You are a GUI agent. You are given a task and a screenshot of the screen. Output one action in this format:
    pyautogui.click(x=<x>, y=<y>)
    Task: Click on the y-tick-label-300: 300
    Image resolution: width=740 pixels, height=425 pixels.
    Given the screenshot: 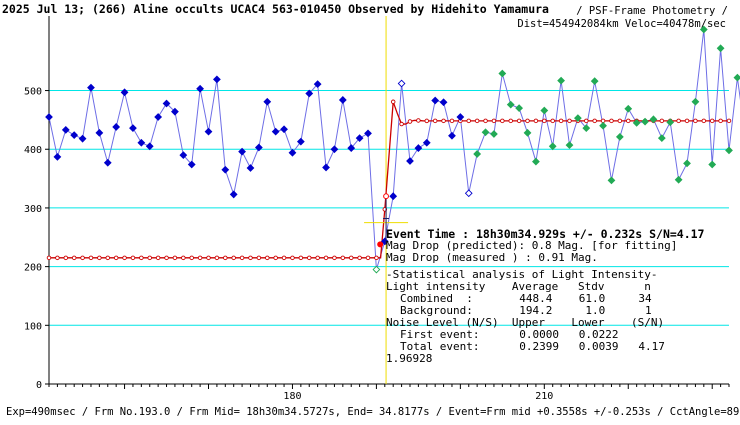 What is the action you would take?
    pyautogui.click(x=33, y=209)
    